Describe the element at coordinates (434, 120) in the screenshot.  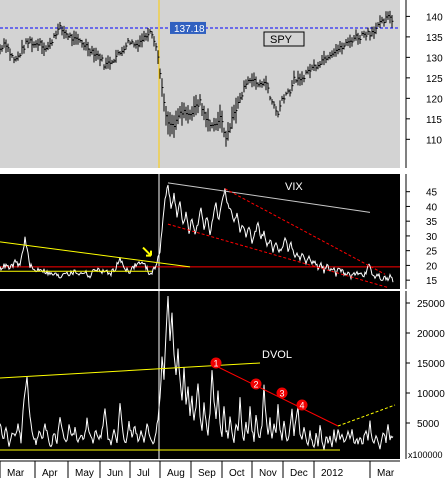
I see `y-tick-label: 115` at that location.